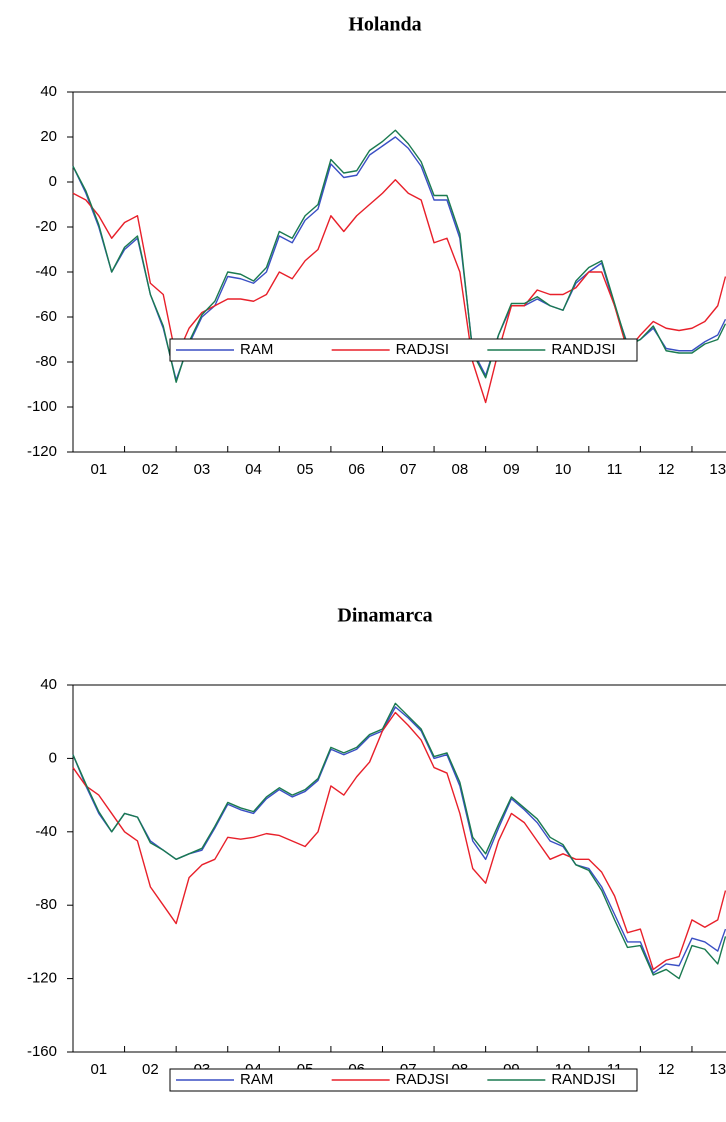 The width and height of the screenshot is (726, 1122). I want to click on y-tick-label: -160, so click(42, 1051).